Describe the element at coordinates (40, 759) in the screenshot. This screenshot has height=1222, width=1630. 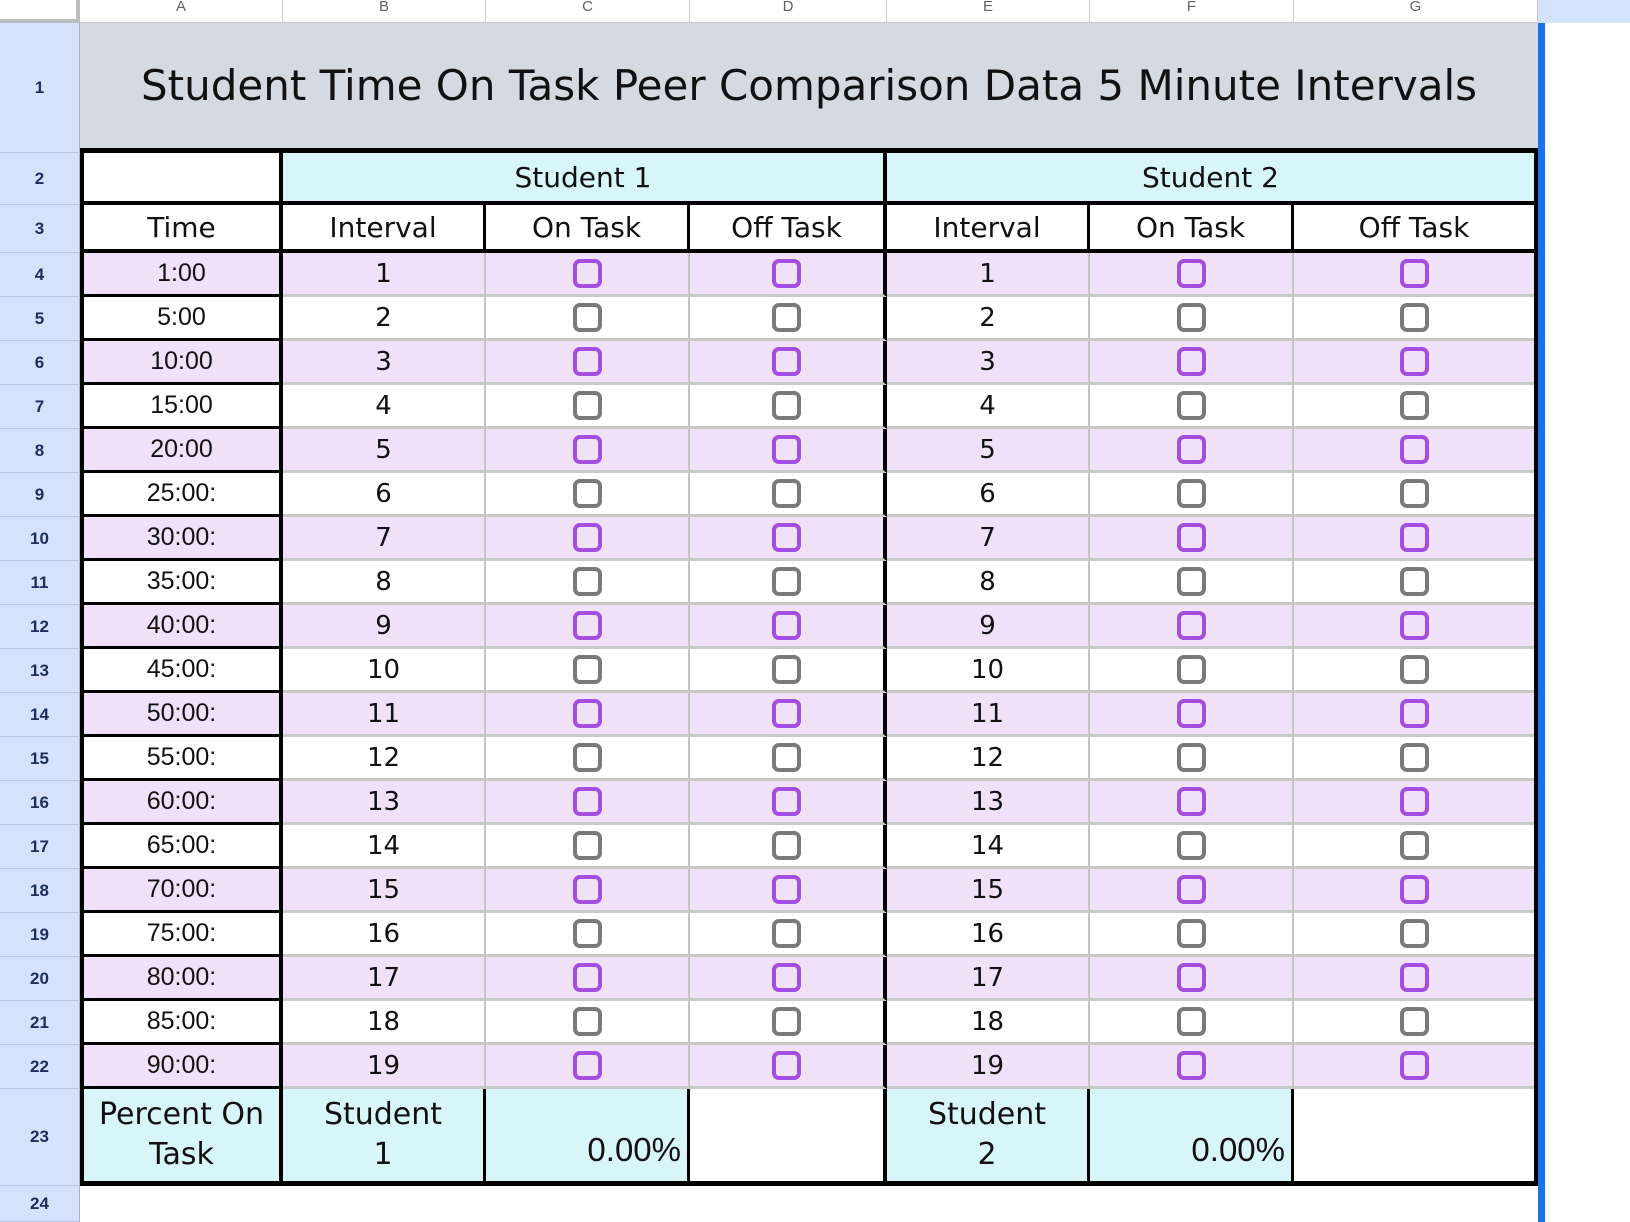
I see `row-header-15: 15` at that location.